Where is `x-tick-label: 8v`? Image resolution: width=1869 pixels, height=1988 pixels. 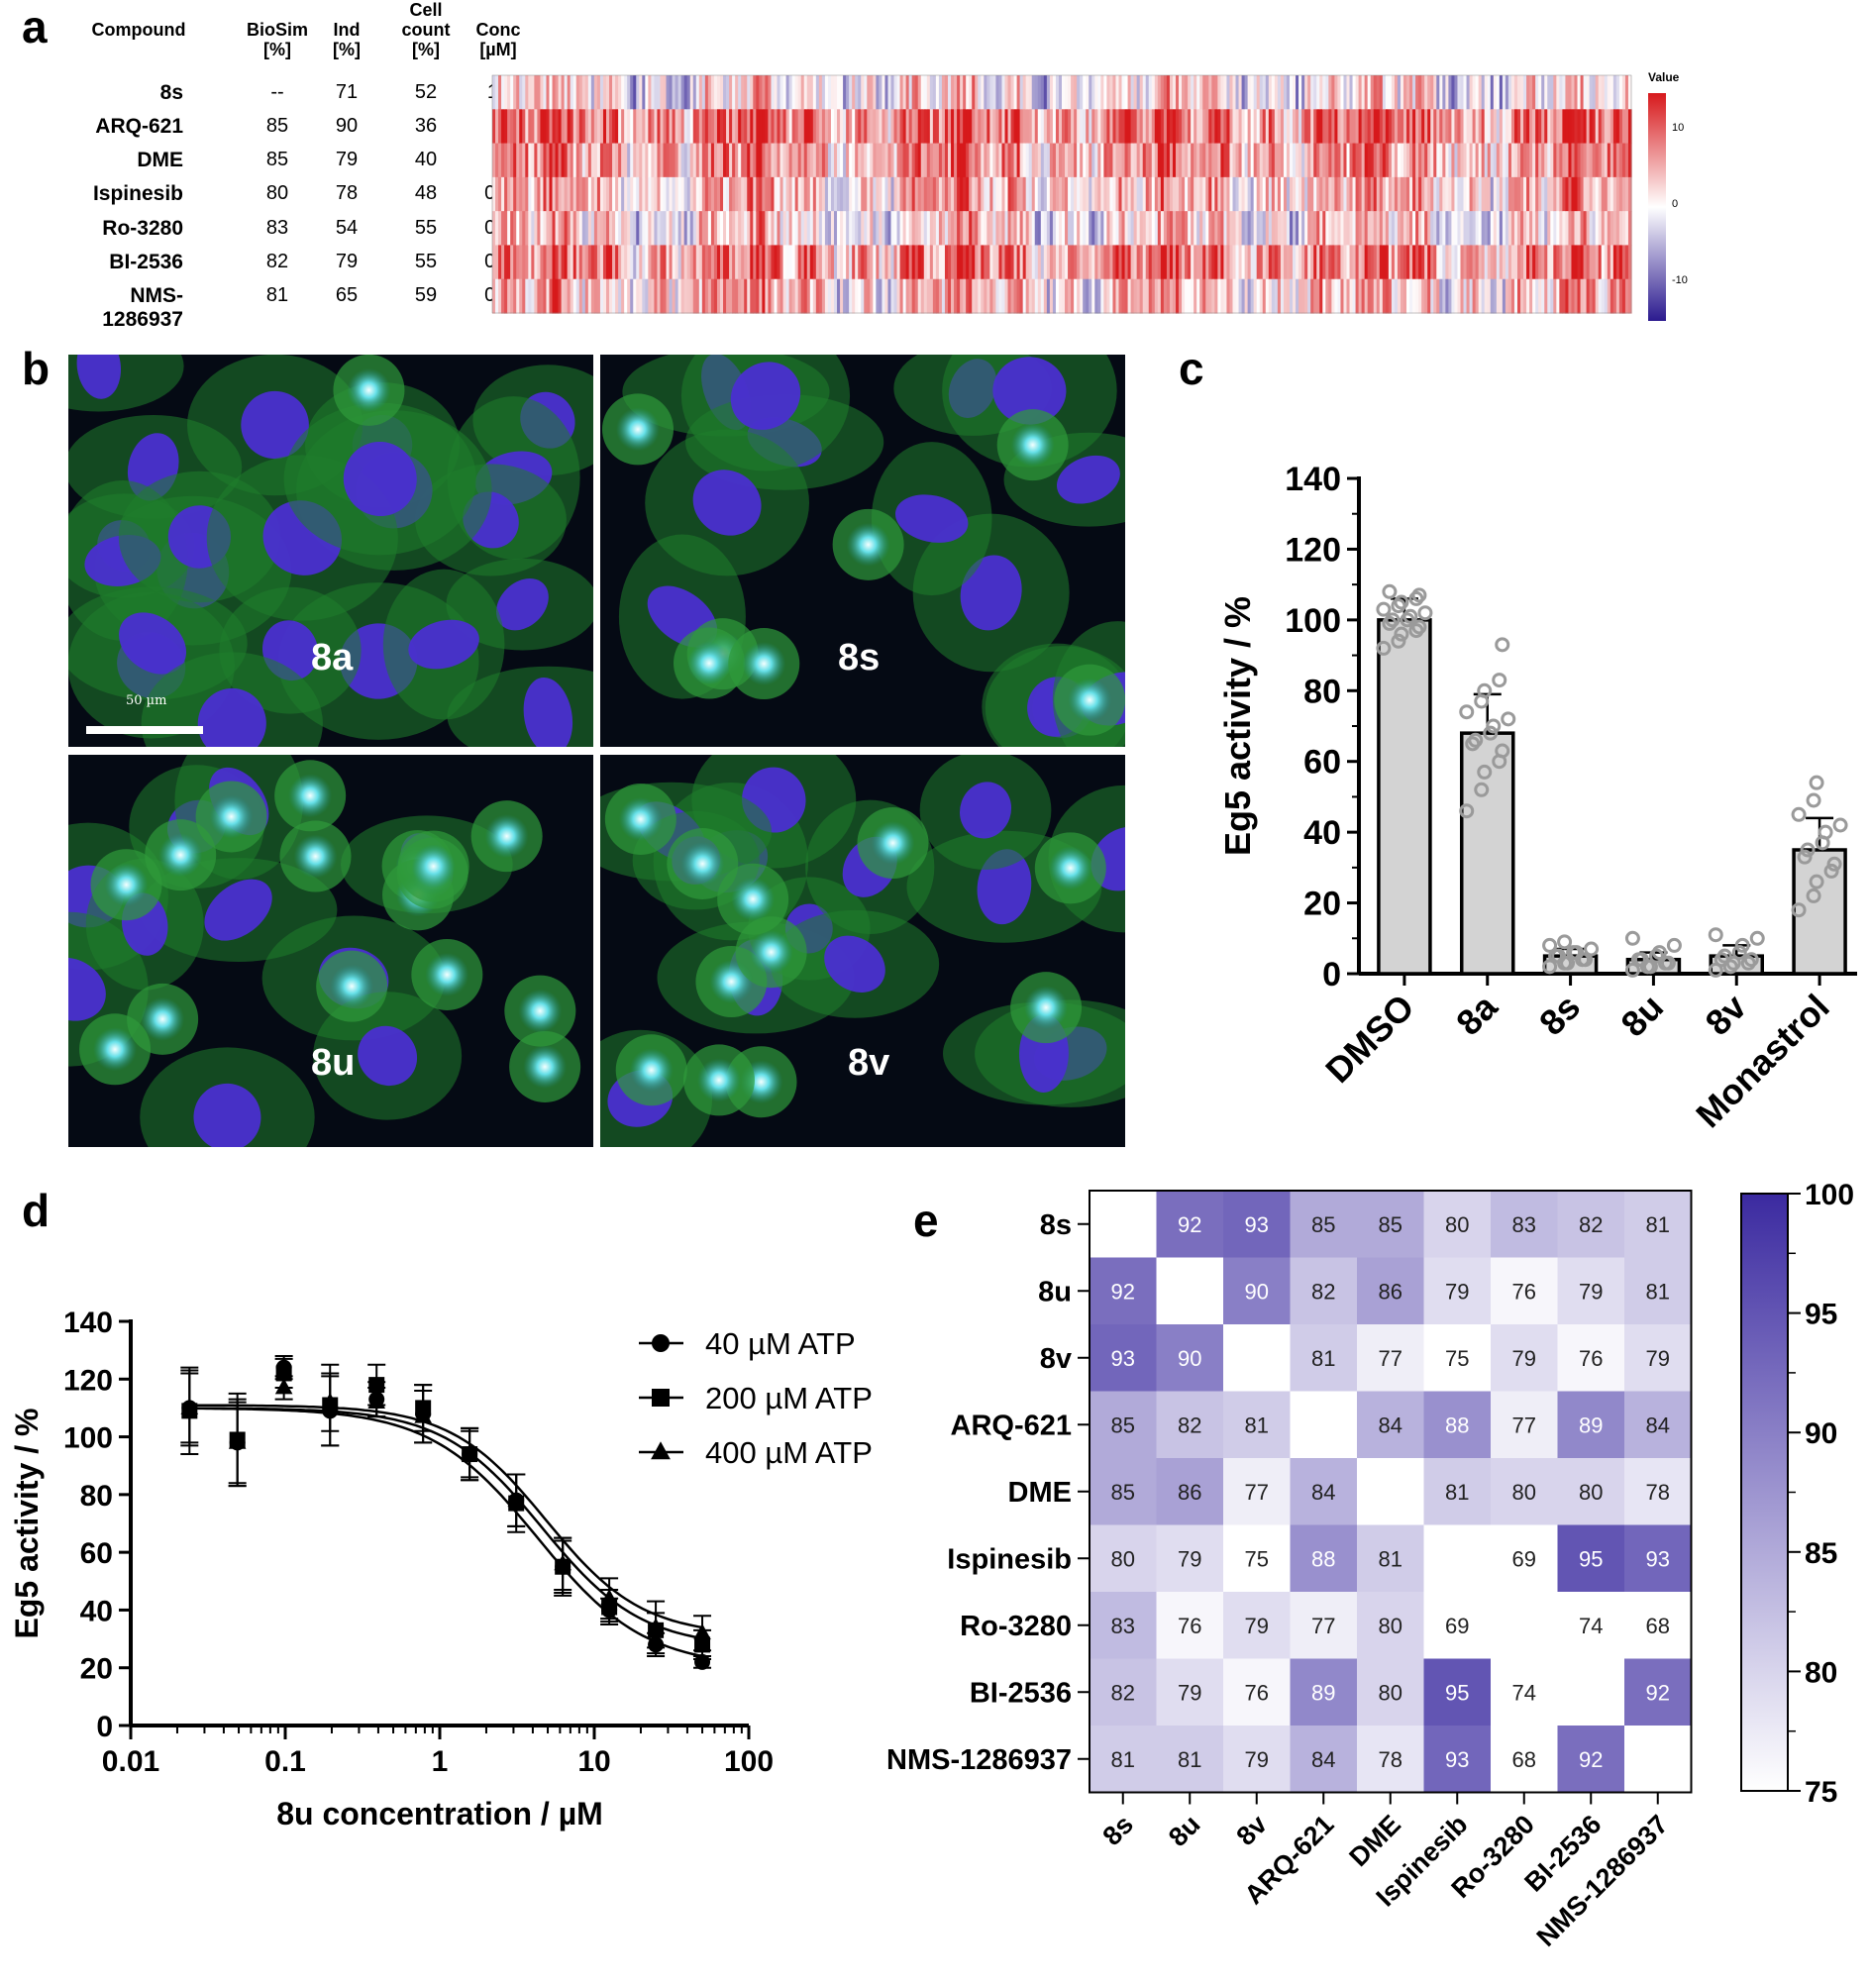
x-tick-label: 8v is located at coordinates (1726, 1015).